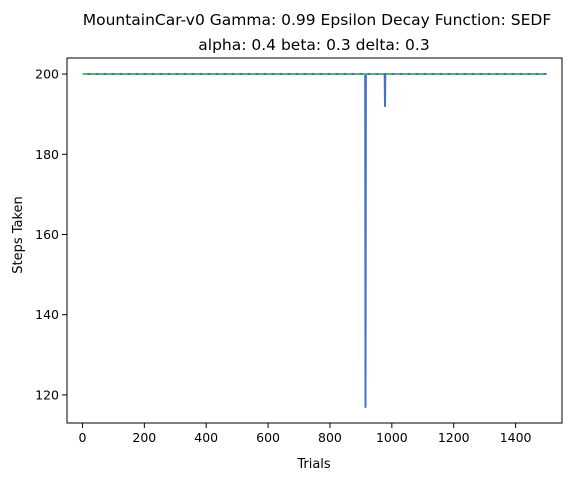 This screenshot has width=571, height=480. What do you see at coordinates (144, 437) in the screenshot?
I see `x-tick-label: 200` at bounding box center [144, 437].